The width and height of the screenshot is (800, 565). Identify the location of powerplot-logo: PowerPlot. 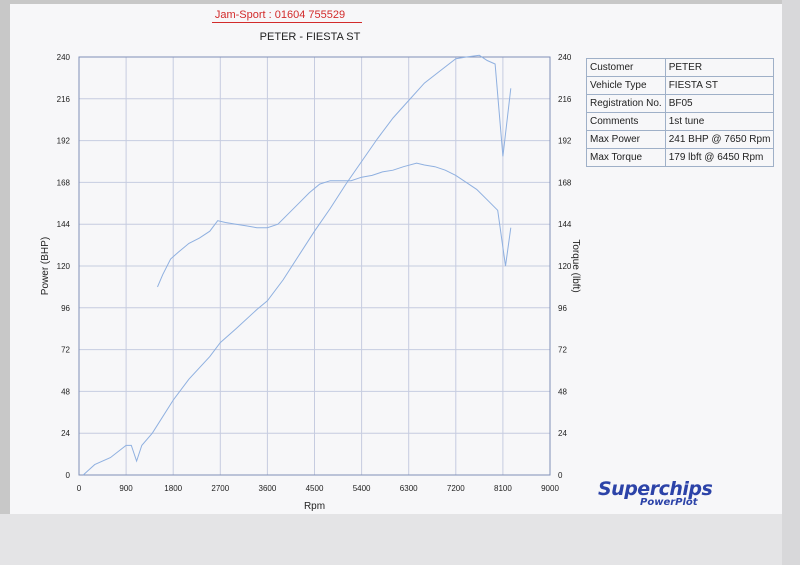
(669, 502).